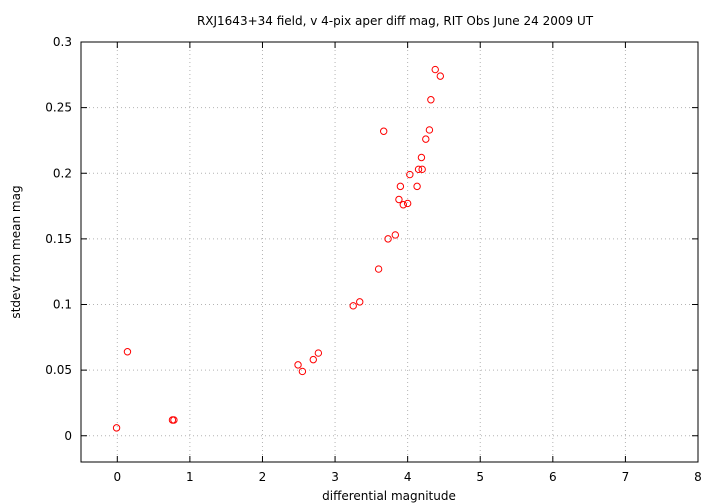 The image size is (720, 504). Describe the element at coordinates (335, 477) in the screenshot. I see `x-tick-label: 3` at that location.